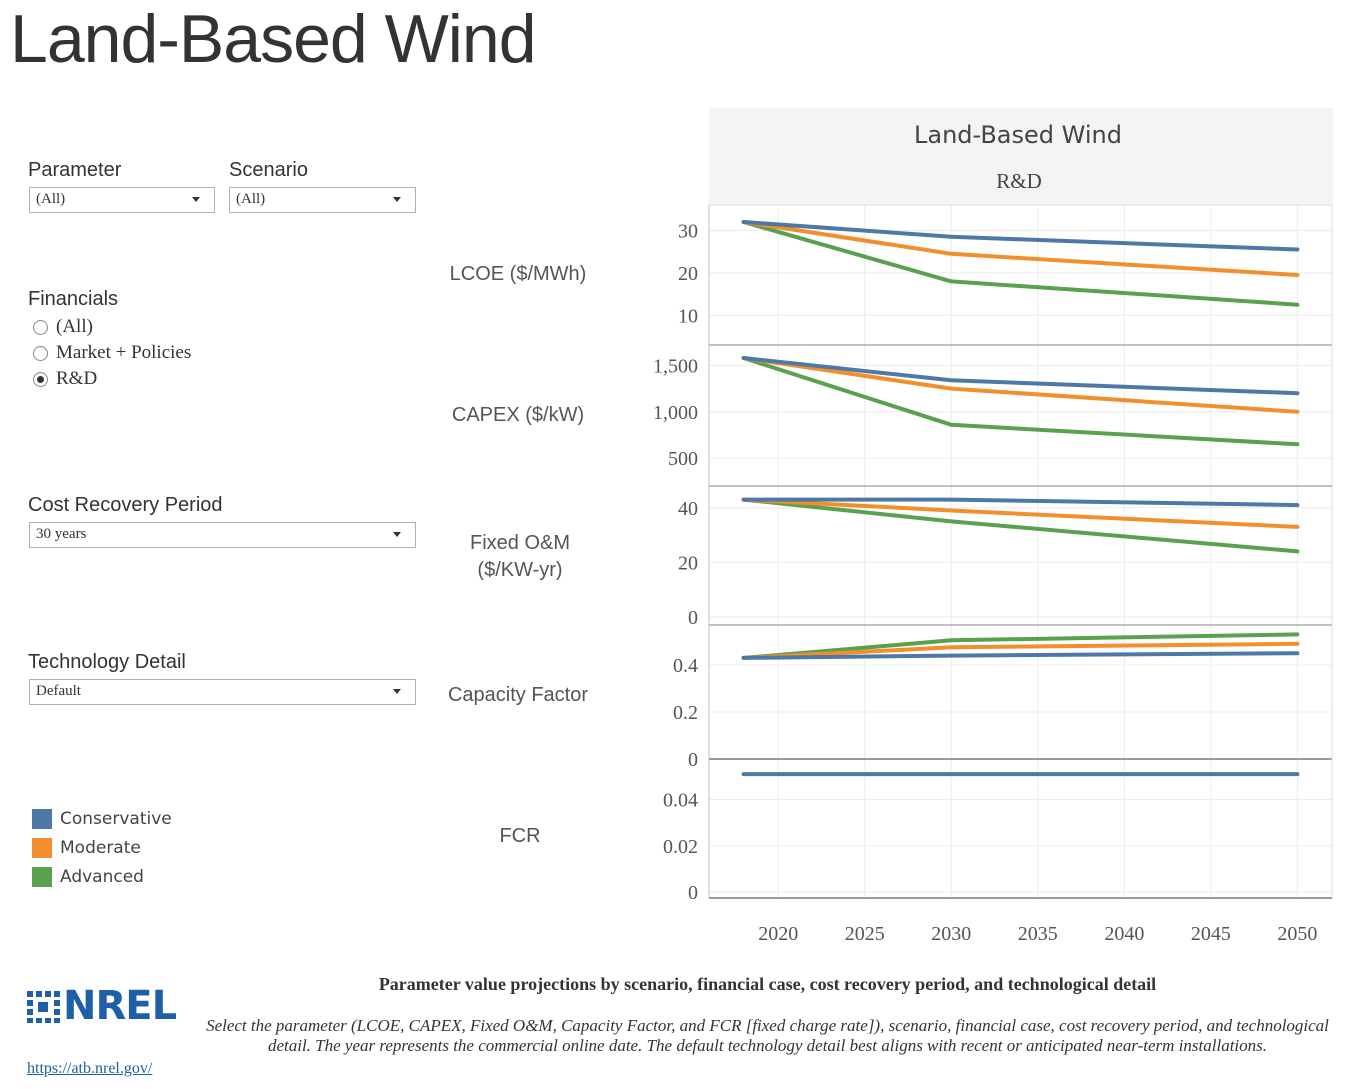 This screenshot has width=1350, height=1089. Describe the element at coordinates (1297, 934) in the screenshot. I see `x-tick-label: 2050` at that location.